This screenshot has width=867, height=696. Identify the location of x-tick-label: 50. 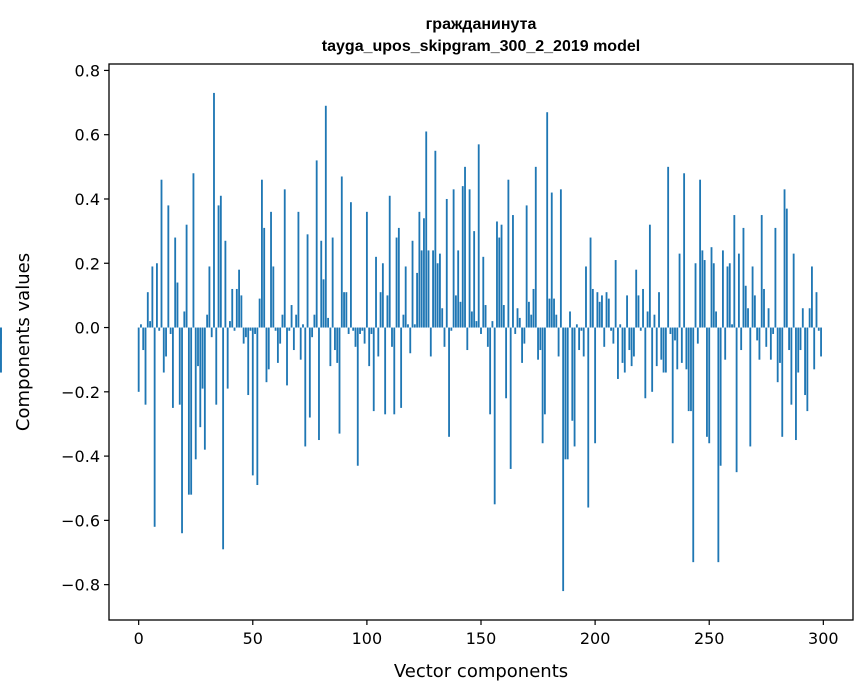
(253, 638).